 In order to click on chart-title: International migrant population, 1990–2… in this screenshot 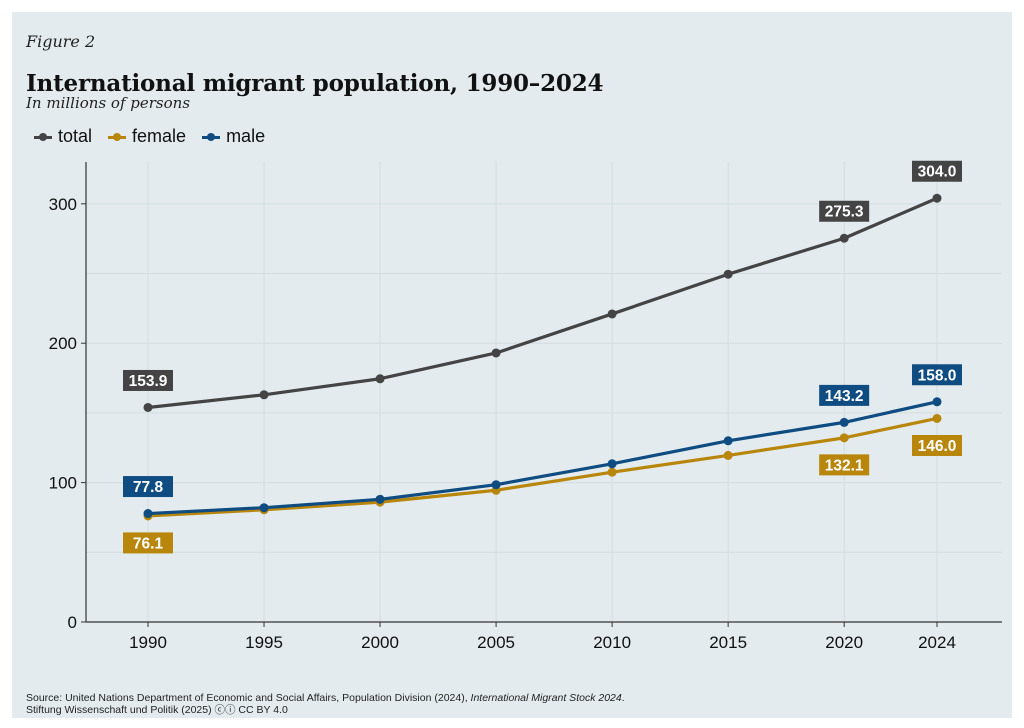, I will do `click(315, 83)`.